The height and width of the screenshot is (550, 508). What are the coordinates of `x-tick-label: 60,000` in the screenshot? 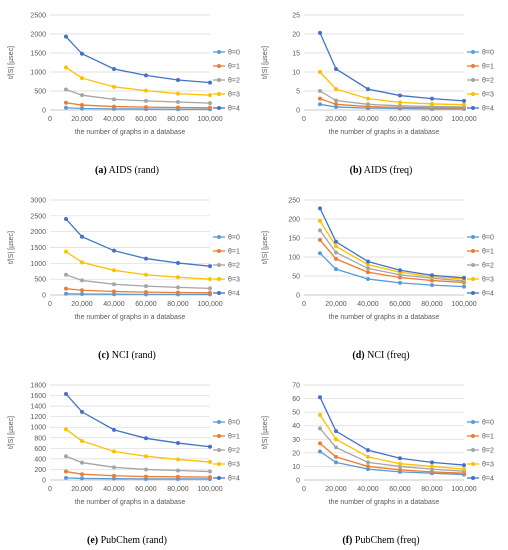 It's located at (400, 489).